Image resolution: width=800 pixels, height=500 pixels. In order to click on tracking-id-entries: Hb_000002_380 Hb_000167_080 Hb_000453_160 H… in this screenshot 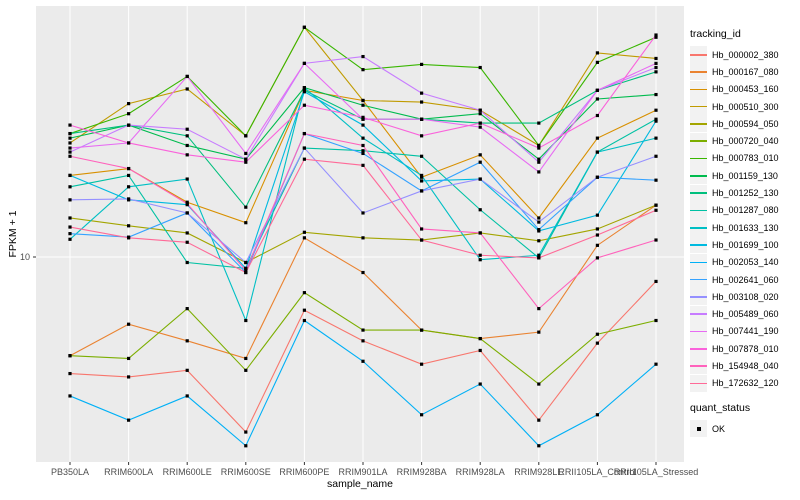, I will do `click(744, 219)`.